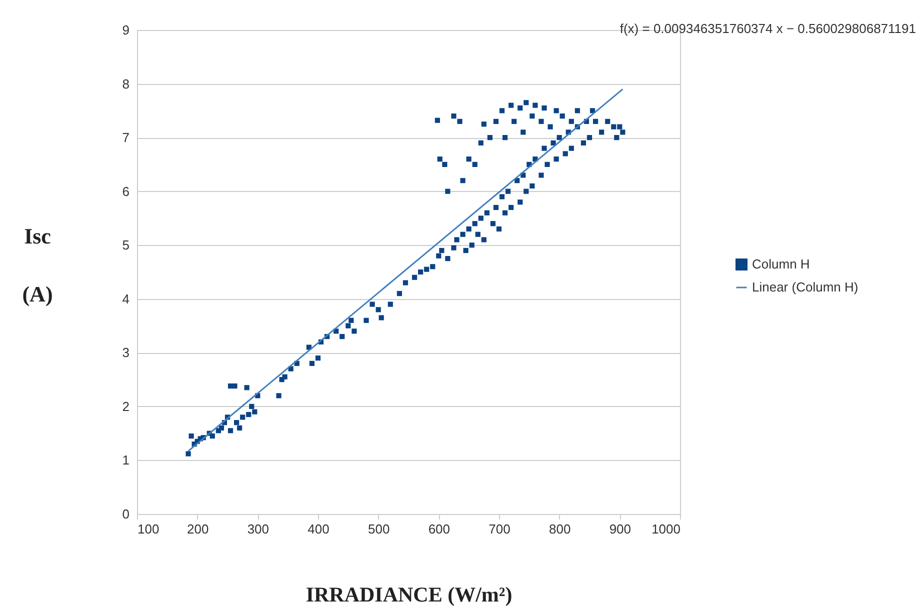  Describe the element at coordinates (439, 529) in the screenshot. I see `x-tick-label: 600` at that location.